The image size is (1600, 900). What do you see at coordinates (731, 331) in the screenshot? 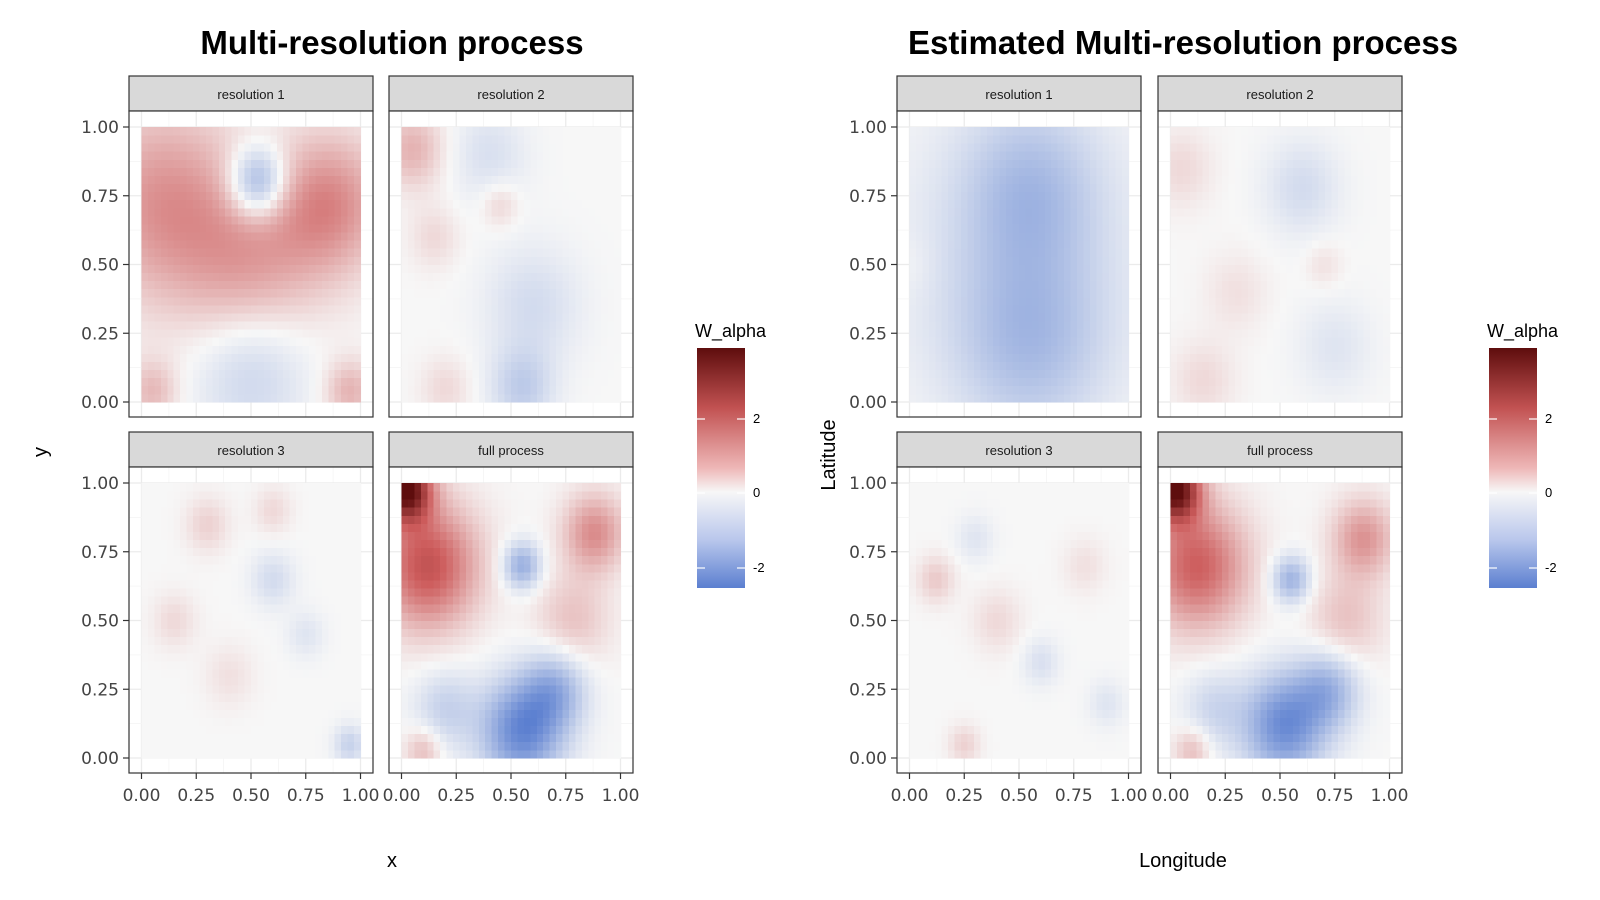
I see `left-legend-title: W_alpha` at bounding box center [731, 331].